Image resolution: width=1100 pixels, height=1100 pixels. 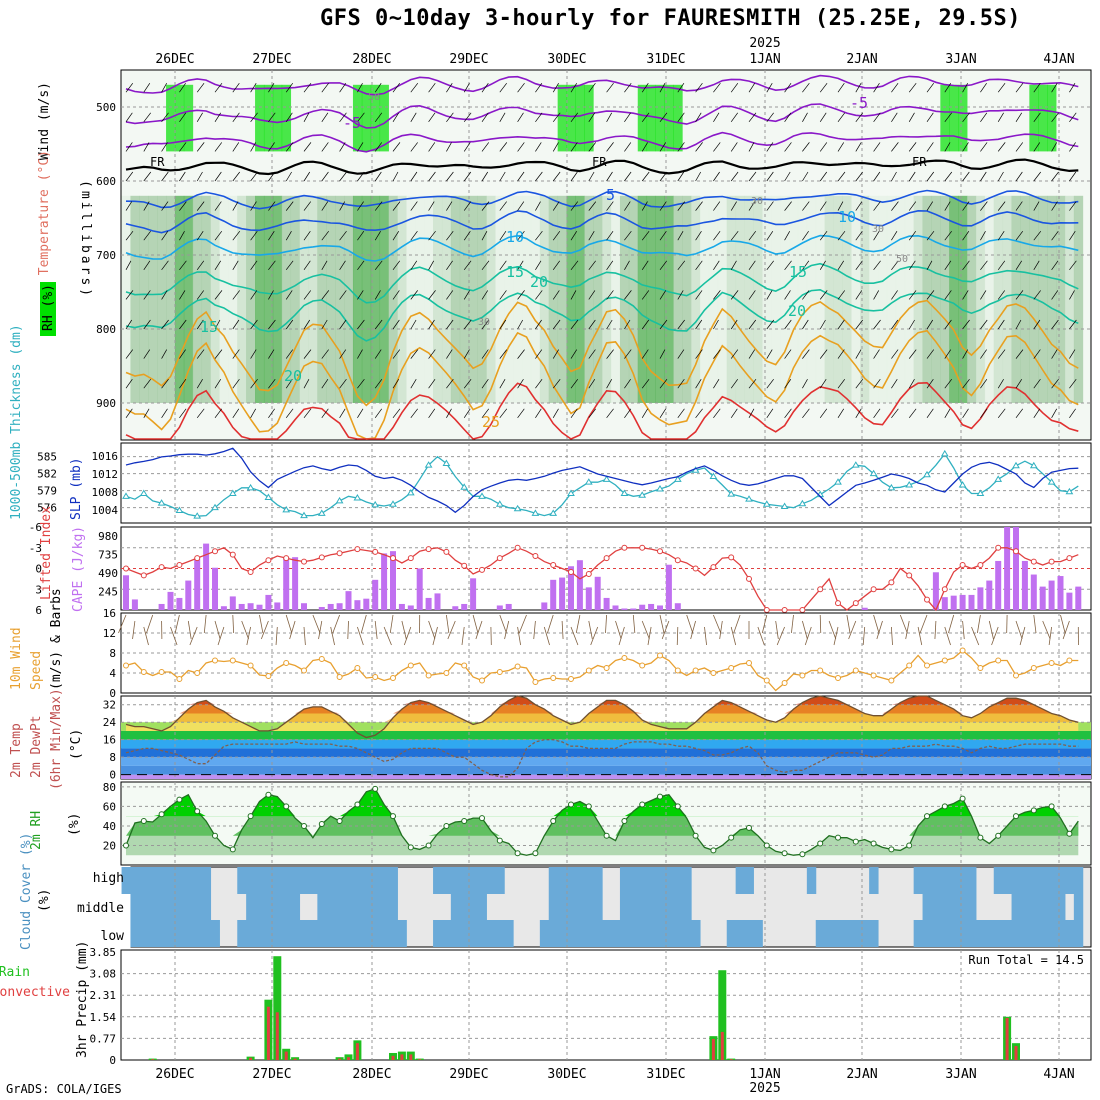 I want to click on upper-air-ylabel: (millibars), so click(x=85, y=239).